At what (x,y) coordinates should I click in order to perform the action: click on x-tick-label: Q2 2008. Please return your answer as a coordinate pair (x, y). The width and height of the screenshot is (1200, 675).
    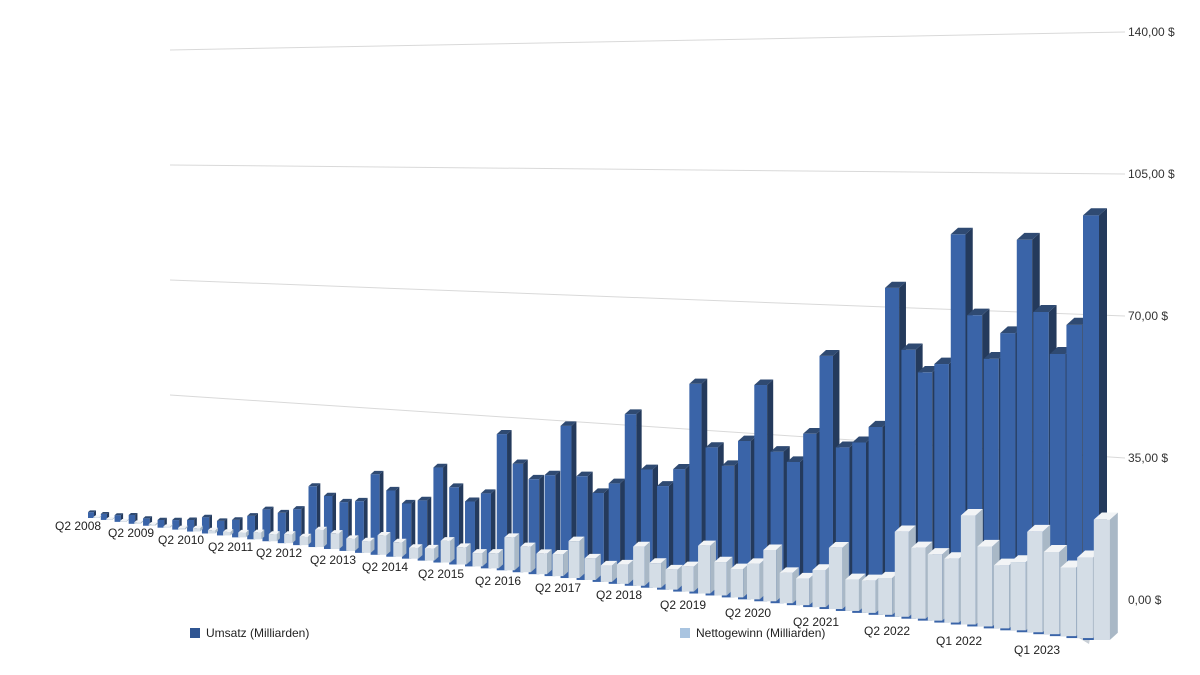
    Looking at the image, I should click on (78, 526).